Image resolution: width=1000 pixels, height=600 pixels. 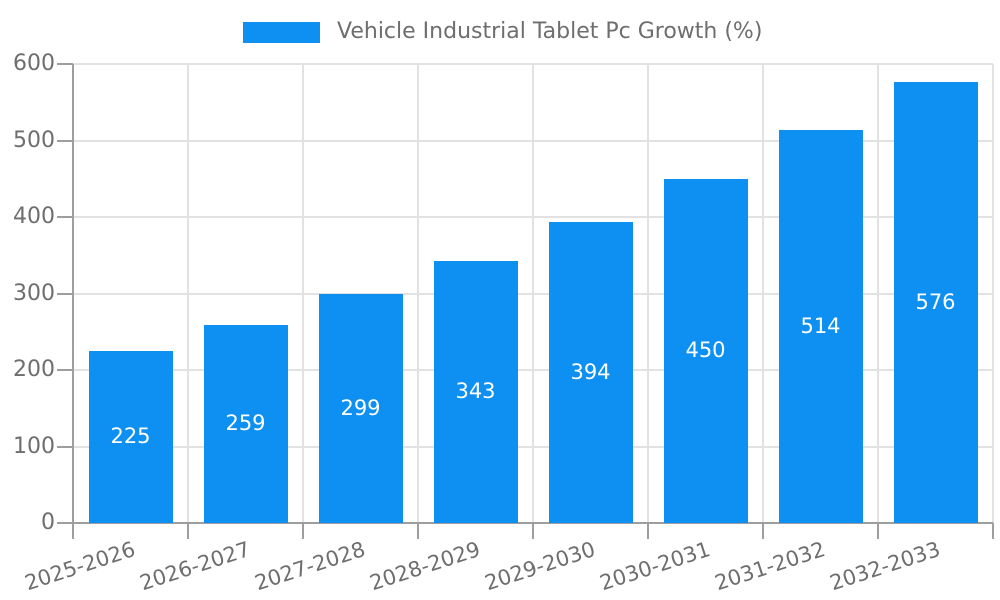 I want to click on bar-2029-2030: 394, so click(x=590, y=372).